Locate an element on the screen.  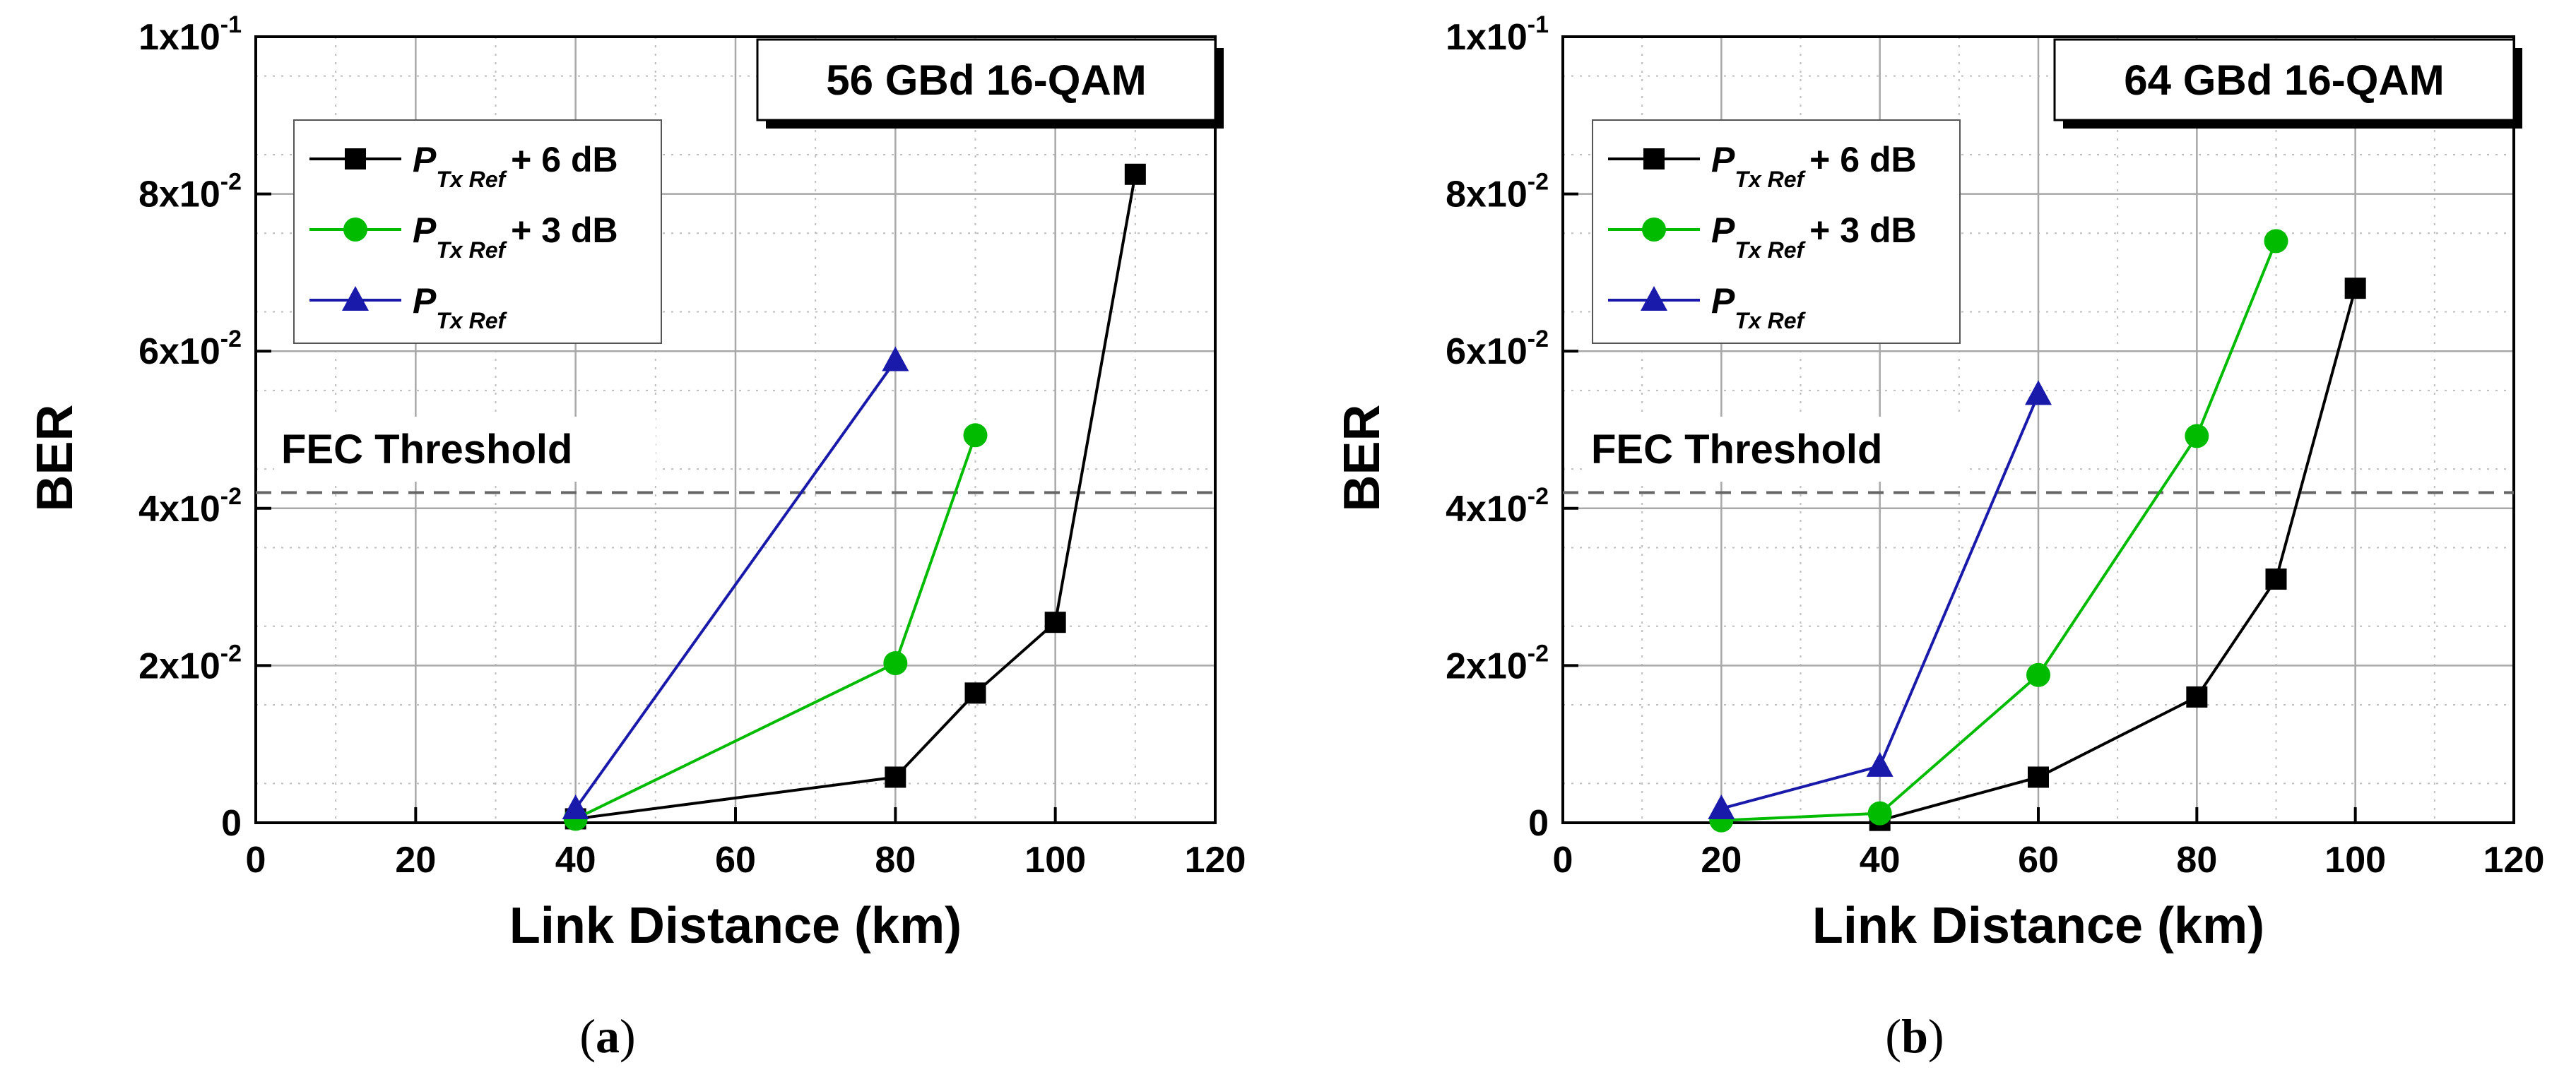
y-tick-base: 8x10 is located at coordinates (179, 194).